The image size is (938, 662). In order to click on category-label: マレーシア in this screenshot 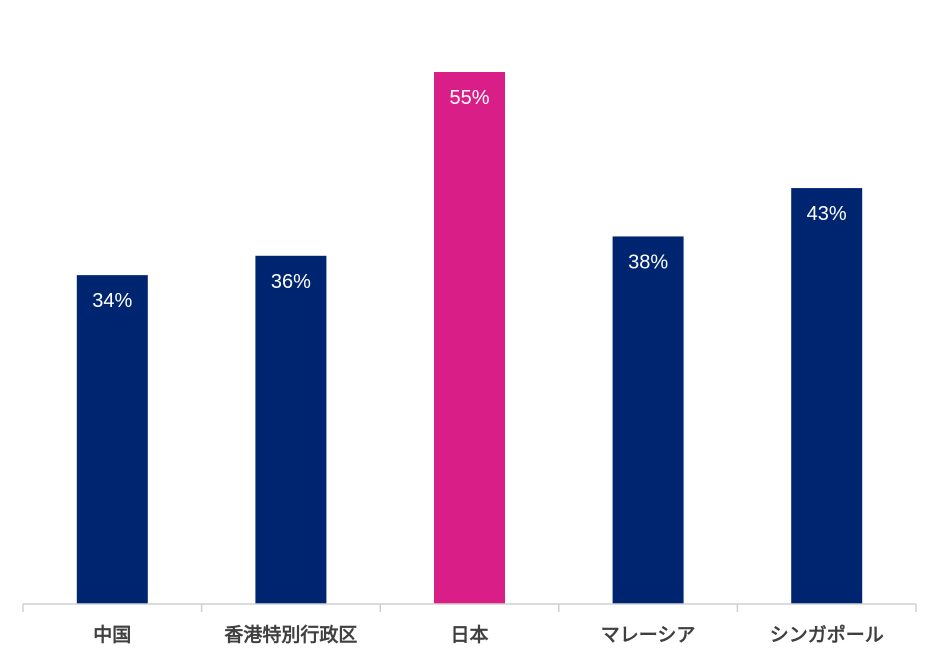, I will do `click(648, 635)`.